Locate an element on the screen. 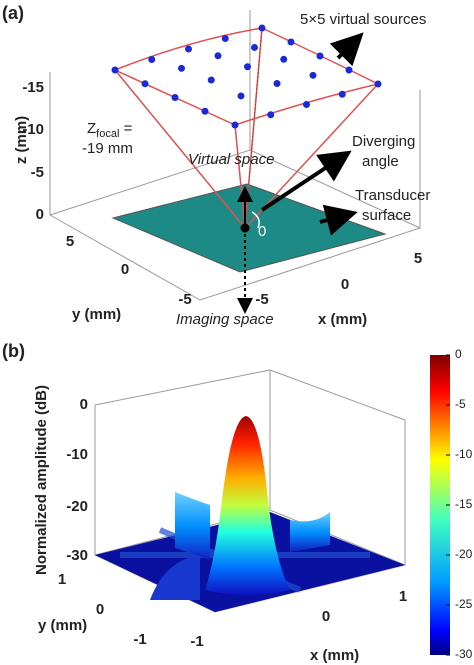 The width and height of the screenshot is (474, 665). colorbar-tick-label: 0 is located at coordinates (458, 354).